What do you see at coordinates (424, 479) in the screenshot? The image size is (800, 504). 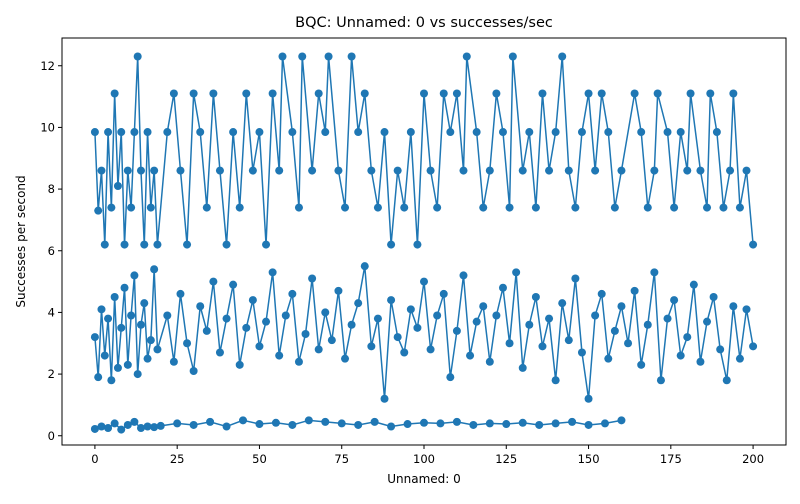 I see `x-axis-label: Unnamed: 0` at bounding box center [424, 479].